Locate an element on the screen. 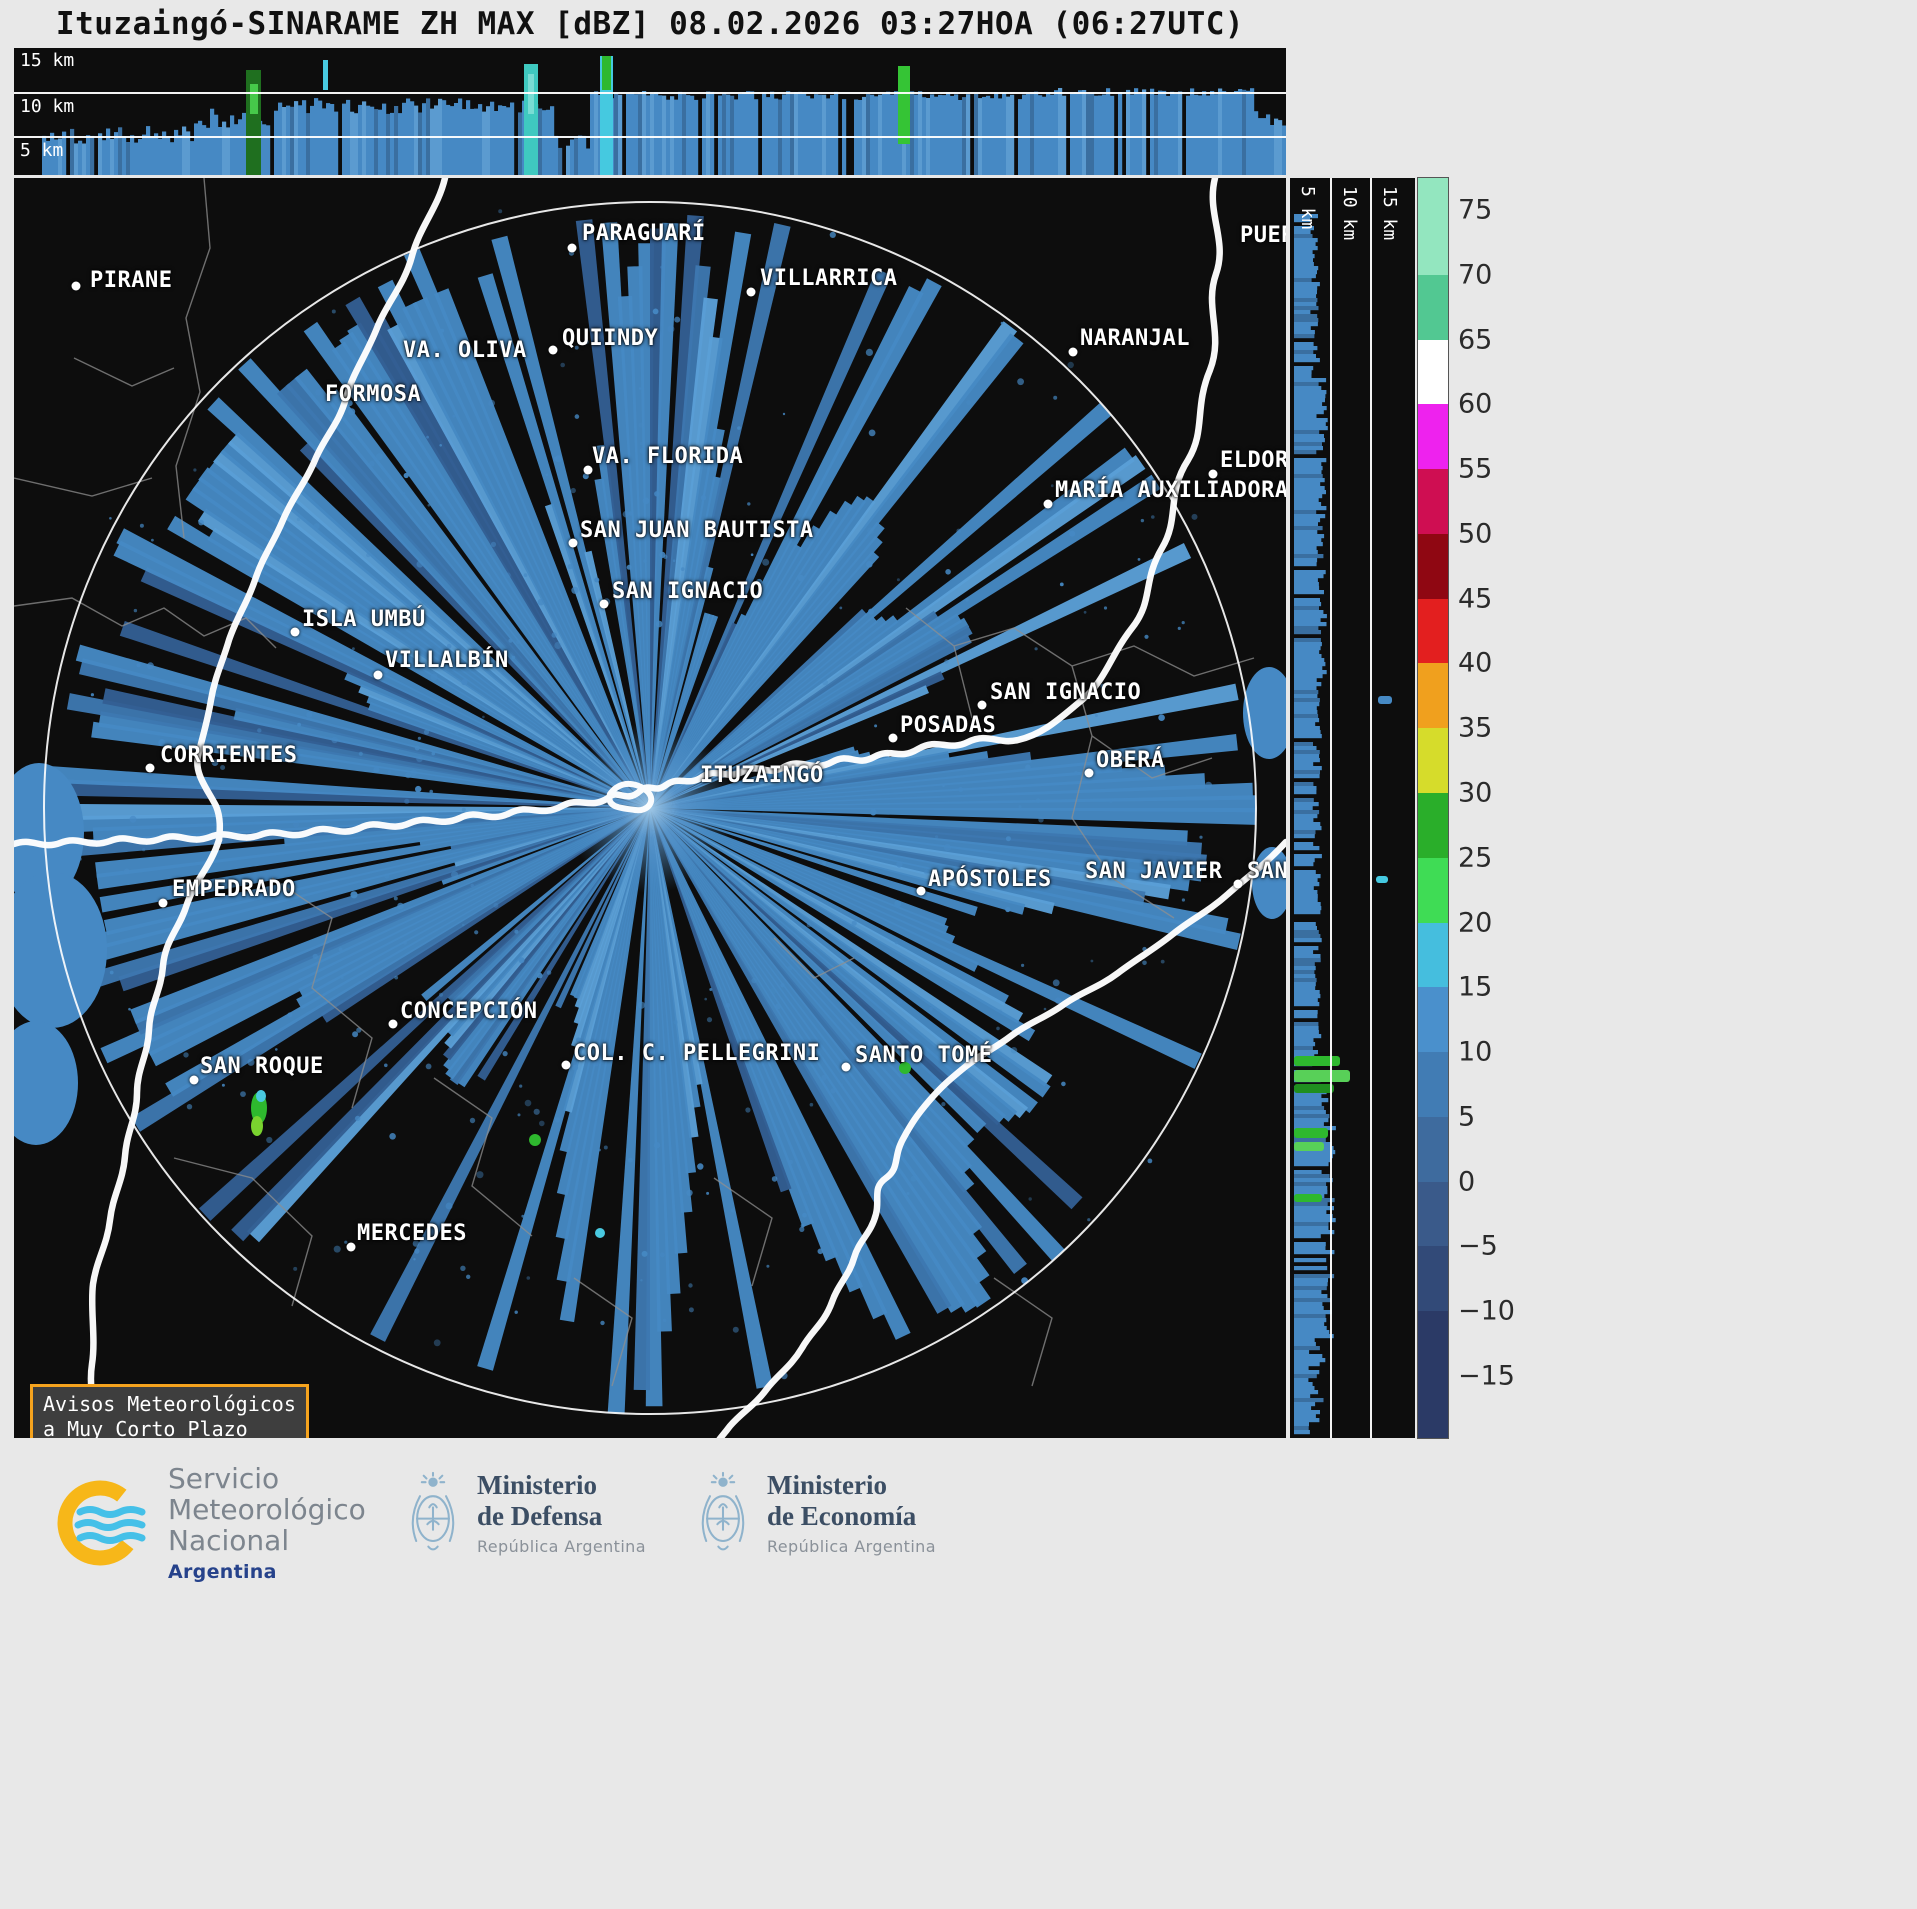 The height and width of the screenshot is (1909, 1917). warning-box: Avisos Meteorológicos a Muy Corto Plazo is located at coordinates (169, 1411).